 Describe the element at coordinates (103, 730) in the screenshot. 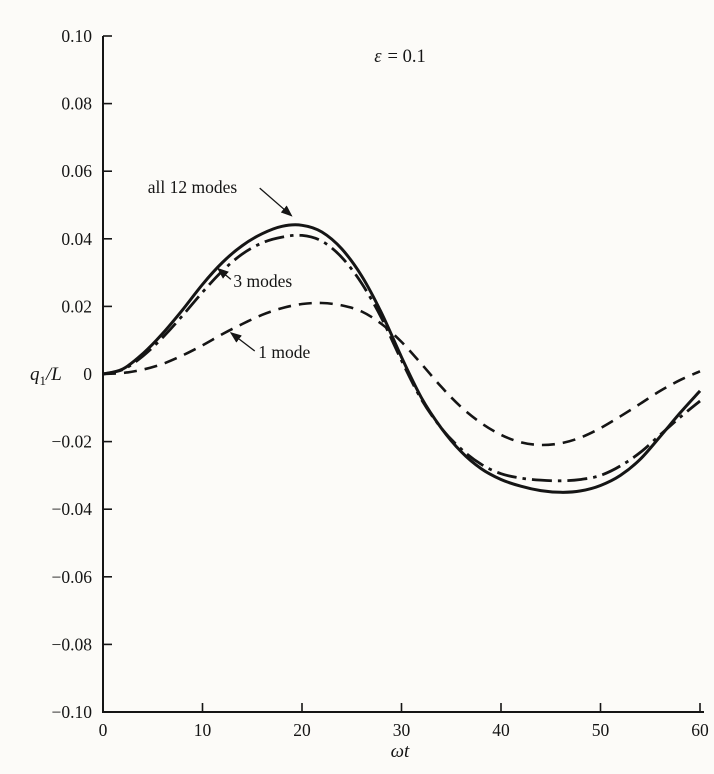

I see `x-tick-label: 0` at that location.